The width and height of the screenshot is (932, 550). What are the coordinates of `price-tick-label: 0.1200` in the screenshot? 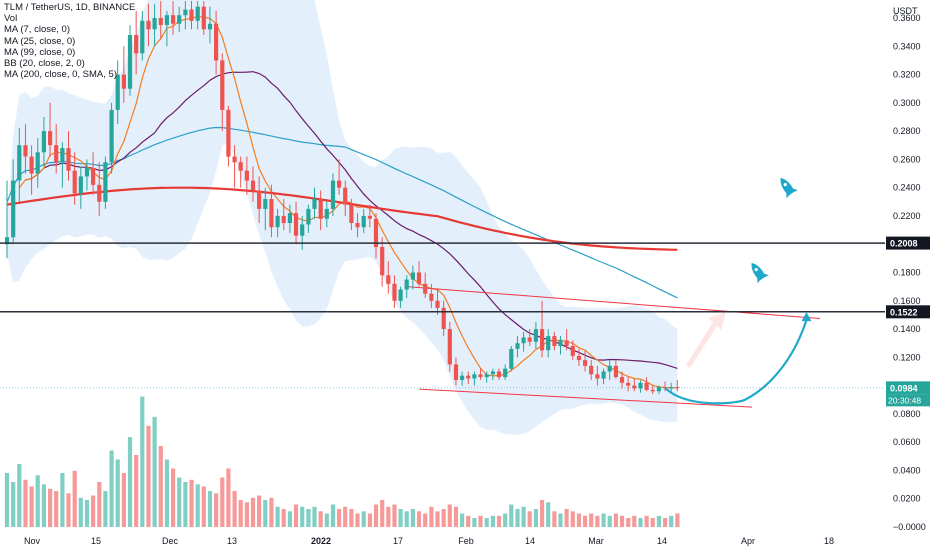 It's located at (907, 357).